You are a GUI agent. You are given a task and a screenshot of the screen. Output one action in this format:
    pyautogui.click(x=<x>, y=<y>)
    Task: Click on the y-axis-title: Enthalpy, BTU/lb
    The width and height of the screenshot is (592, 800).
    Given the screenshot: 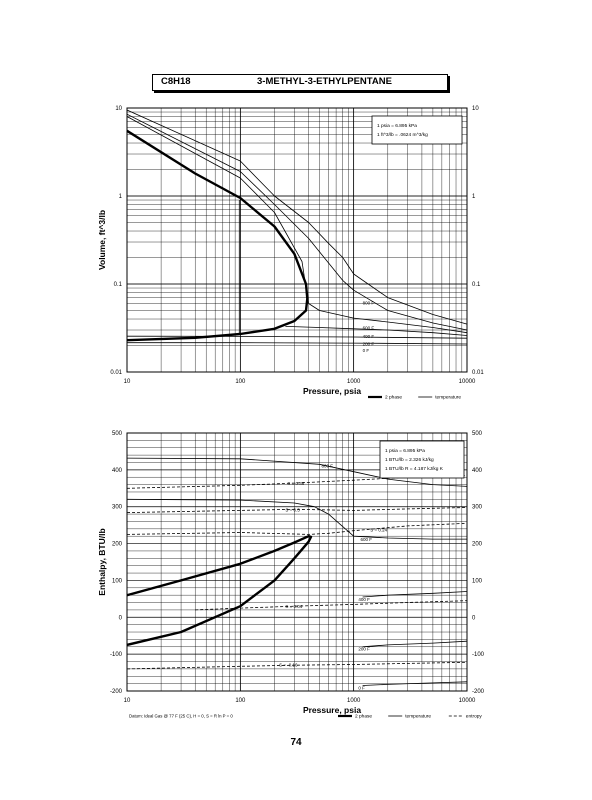 What is the action you would take?
    pyautogui.click(x=102, y=561)
    